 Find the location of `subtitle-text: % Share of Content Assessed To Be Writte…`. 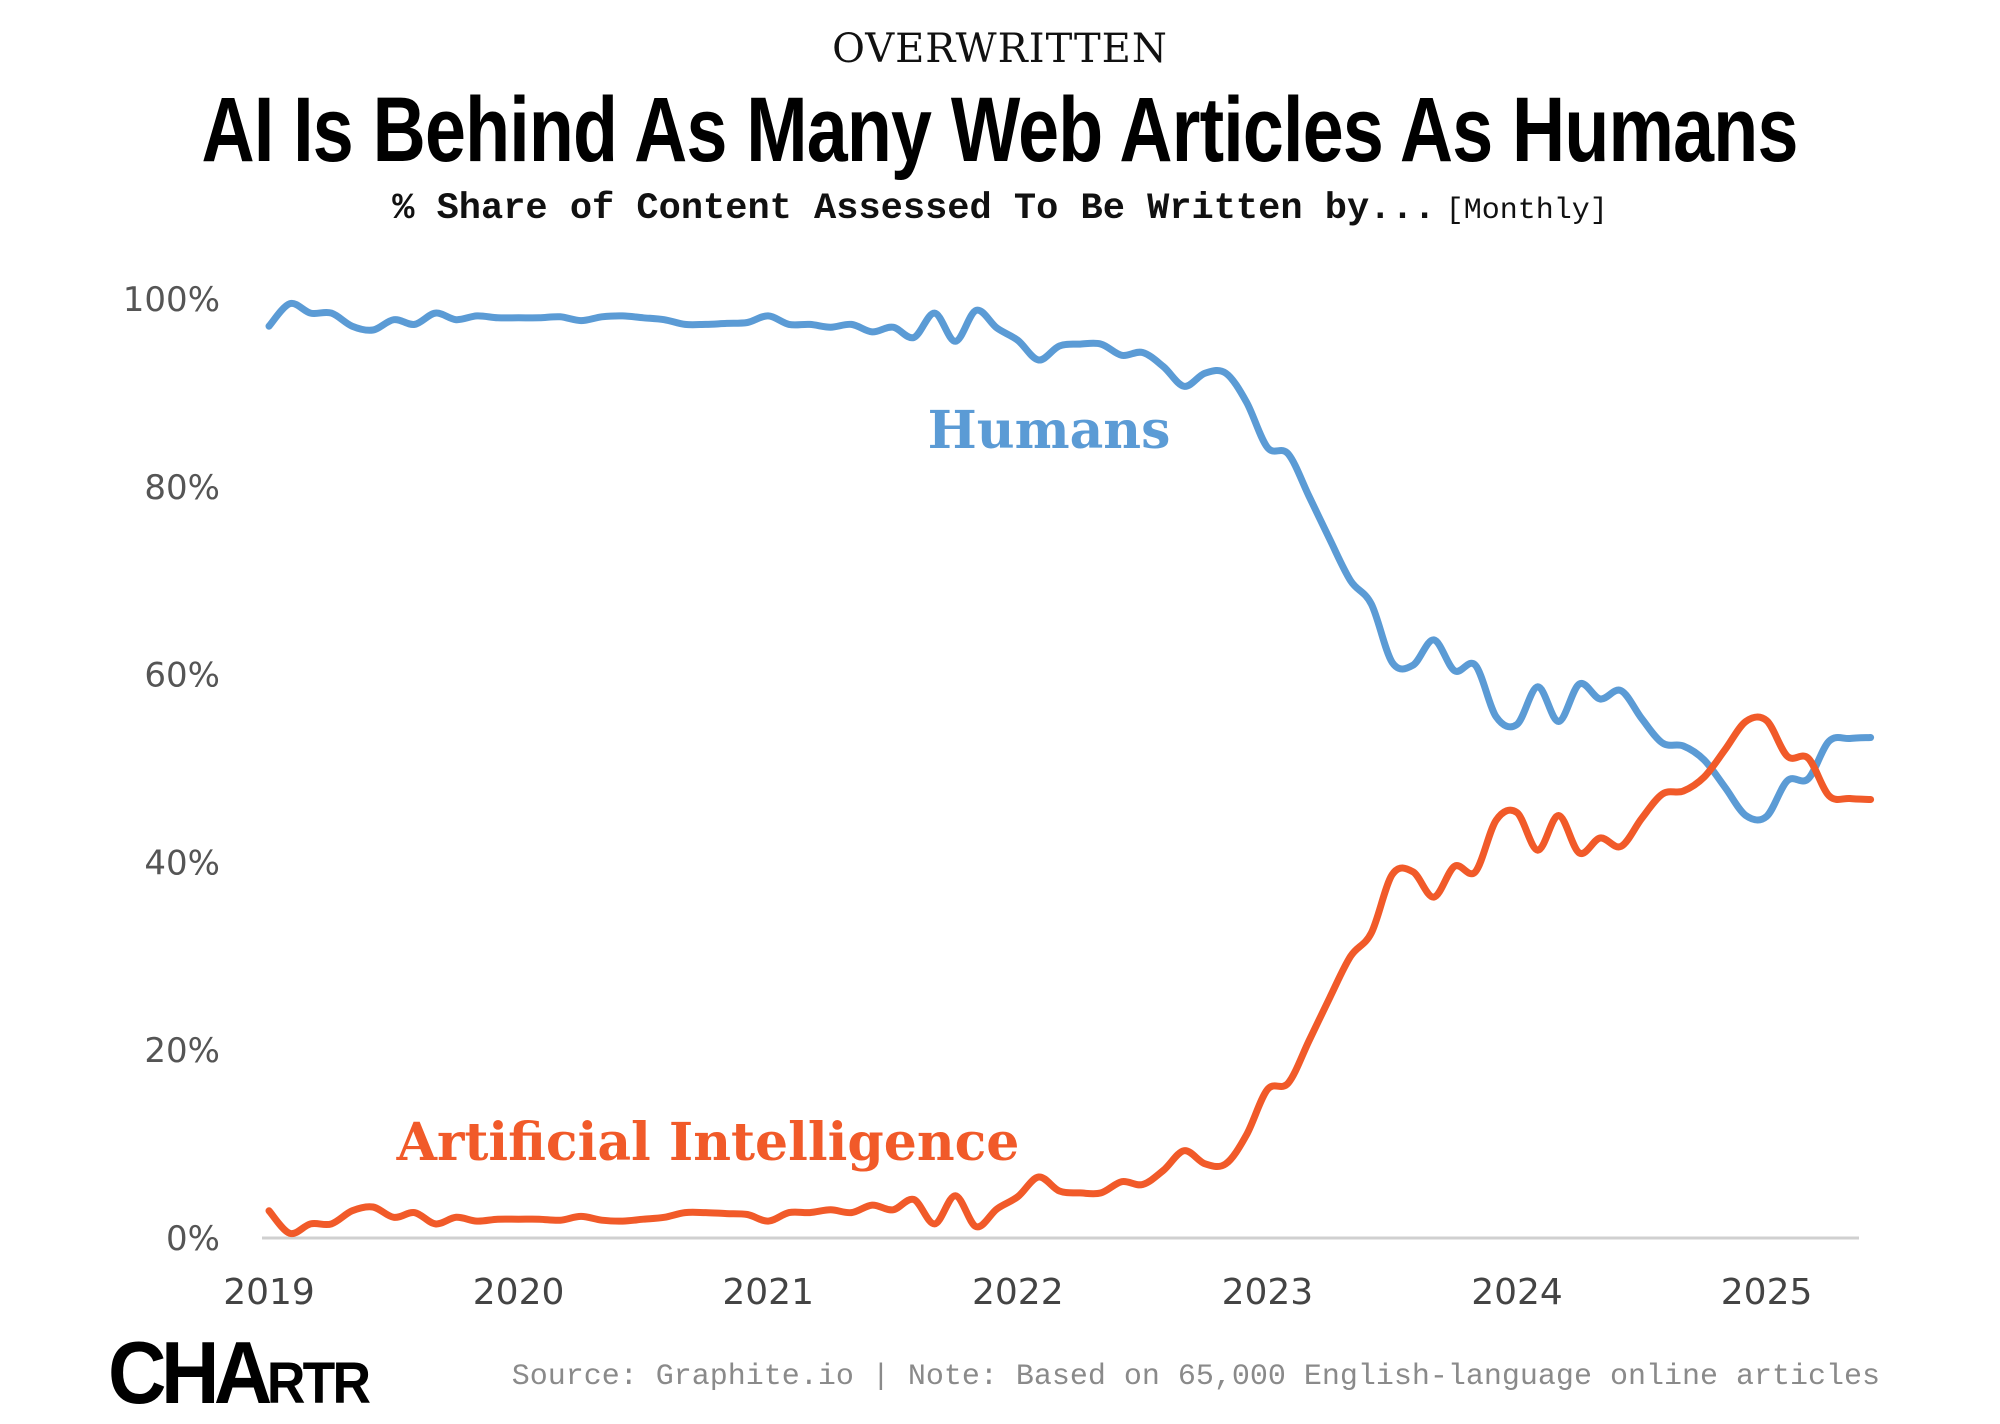

subtitle-text: % Share of Content Assessed To Be Writte… is located at coordinates (914, 209).